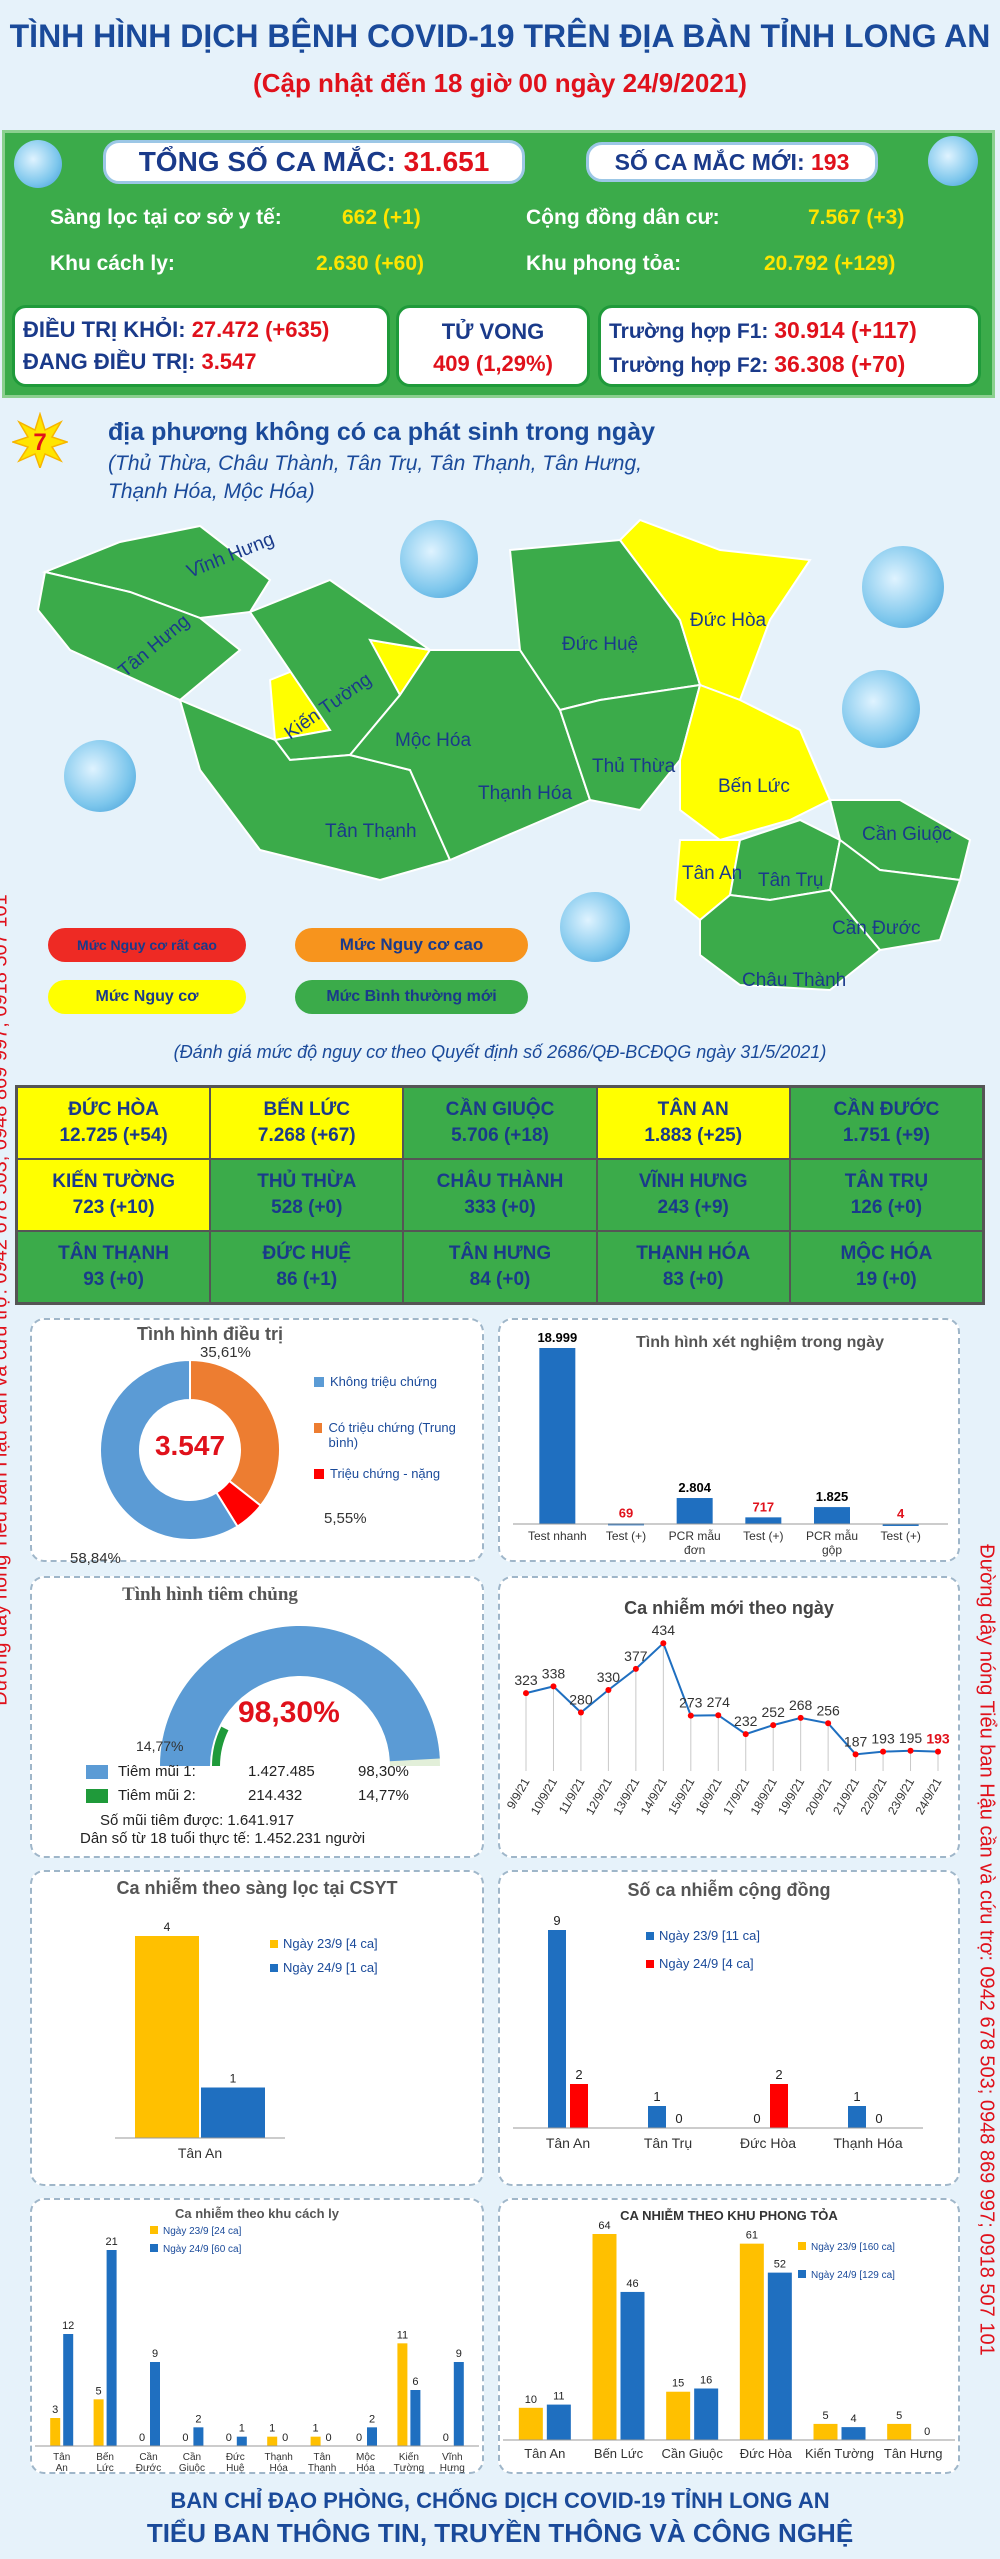 This screenshot has height=2559, width=1000. What do you see at coordinates (274, 1944) in the screenshot?
I see `legend-swatch` at bounding box center [274, 1944].